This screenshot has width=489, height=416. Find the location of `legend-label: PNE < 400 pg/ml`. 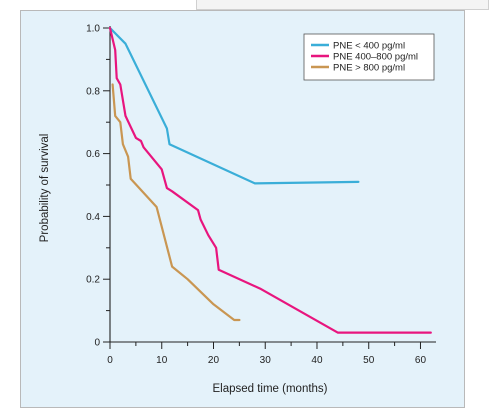

legend-label: PNE < 400 pg/ml is located at coordinates (369, 46).